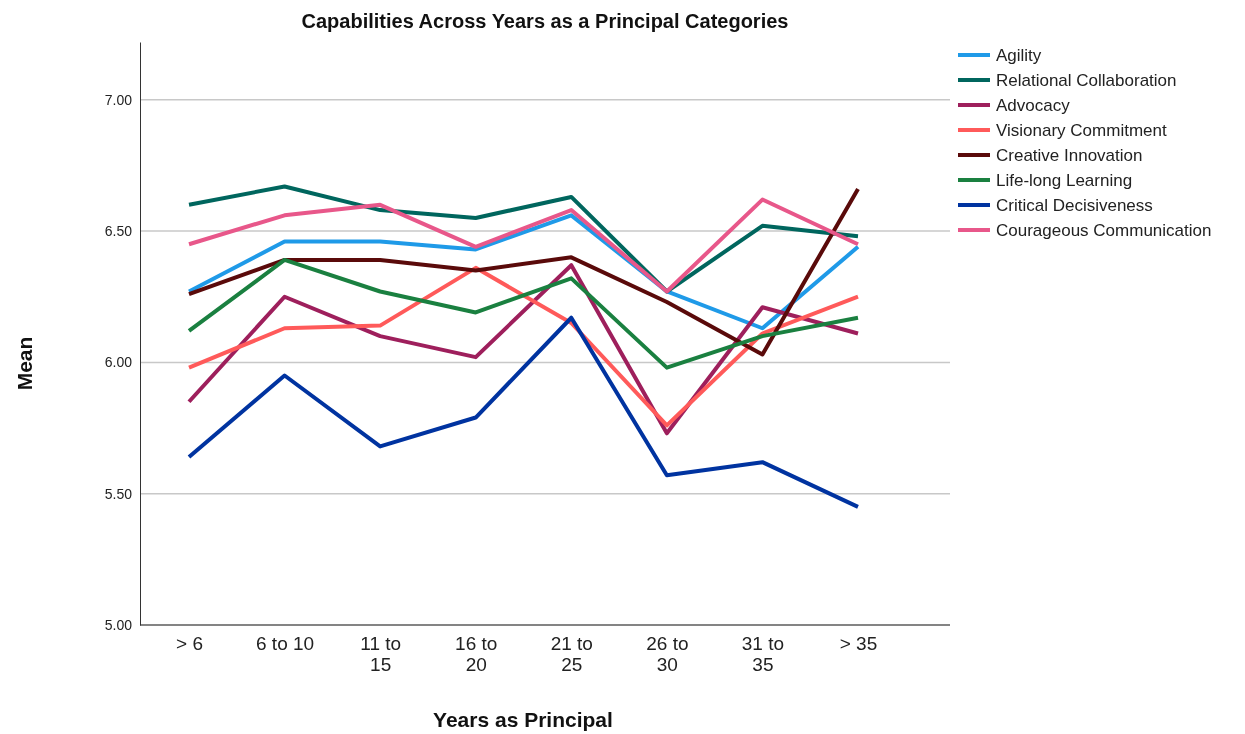 This screenshot has height=734, width=1245. I want to click on y-axis-title: Mean, so click(24, 363).